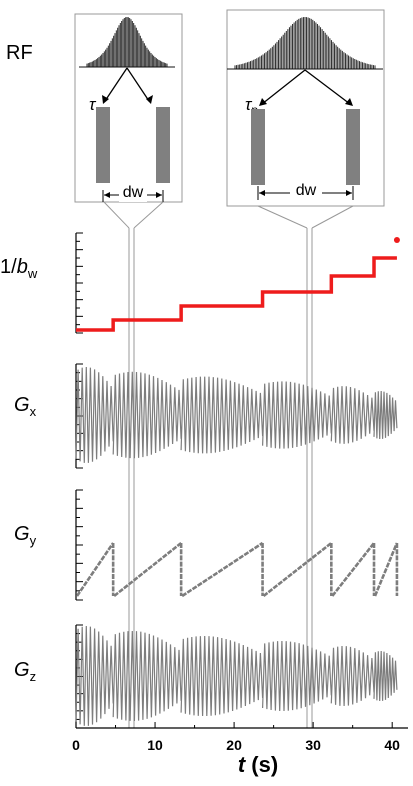 Image resolution: width=413 pixels, height=786 pixels. Describe the element at coordinates (234, 745) in the screenshot. I see `x-tick-label: 20` at that location.